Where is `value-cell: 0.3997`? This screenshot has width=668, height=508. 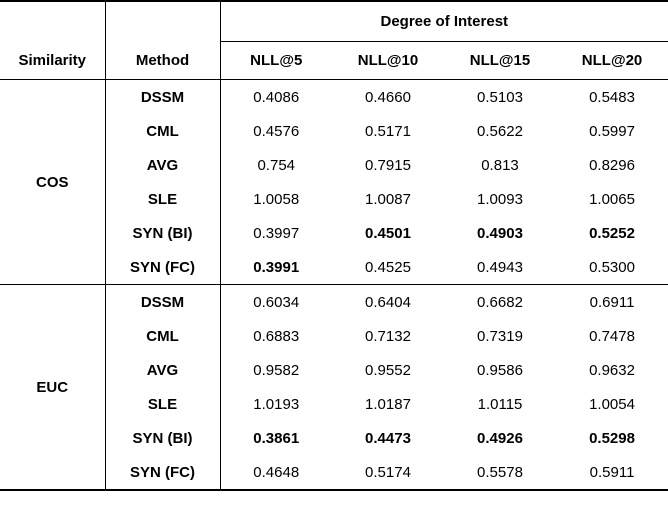 value-cell: 0.3997 is located at coordinates (276, 233).